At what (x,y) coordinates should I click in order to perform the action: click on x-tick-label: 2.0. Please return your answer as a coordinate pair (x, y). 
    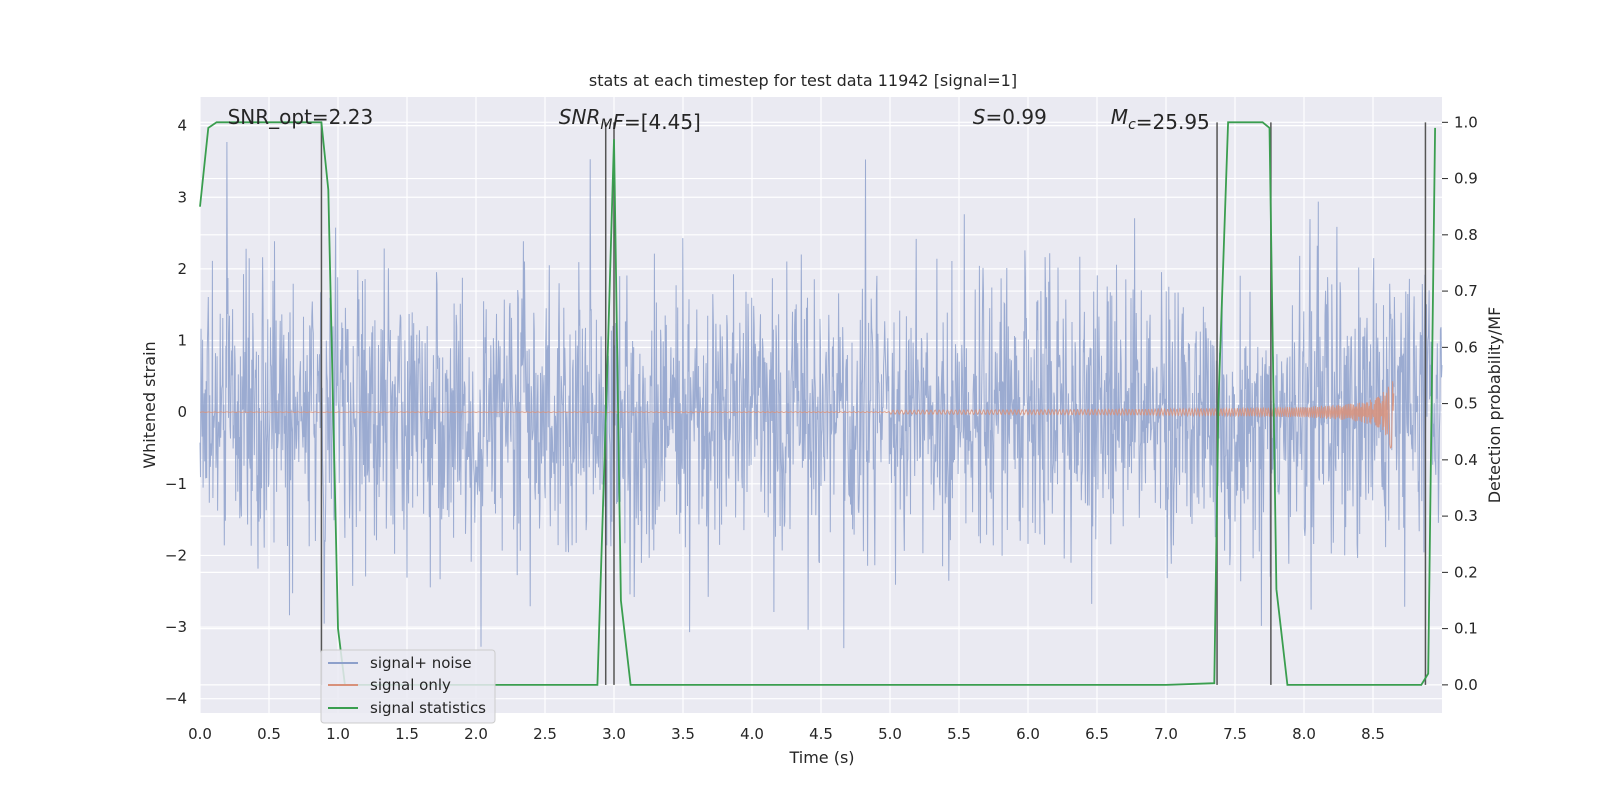
    Looking at the image, I should click on (476, 734).